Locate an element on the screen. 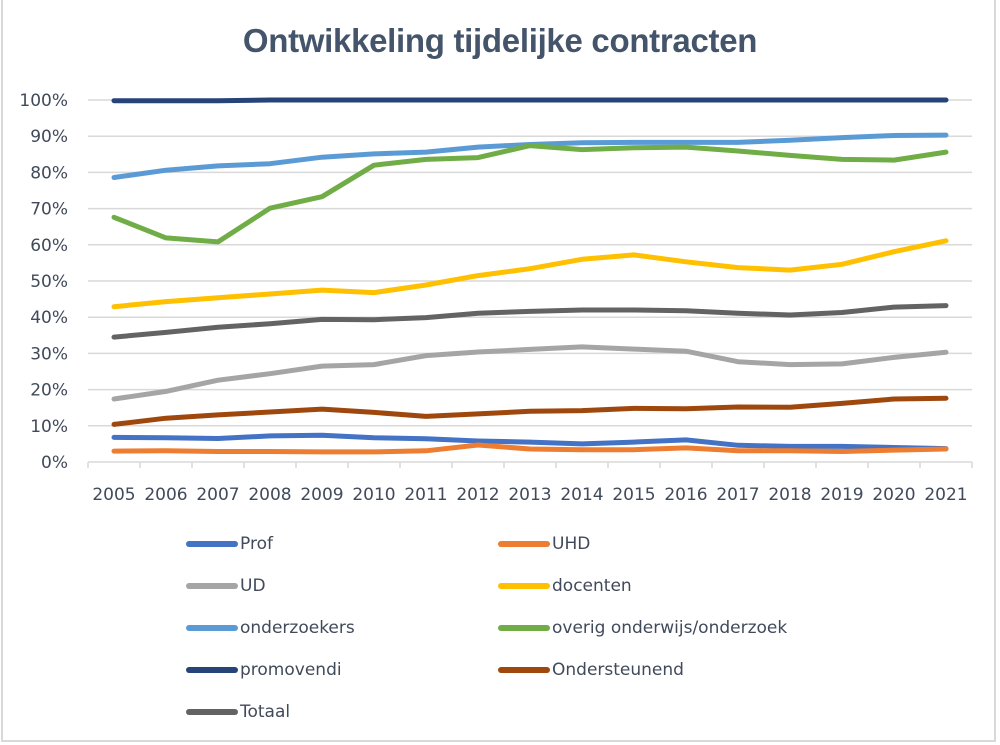 The image size is (1000, 745). legend-item-ondersteunend: Ondersteunend is located at coordinates (591, 670).